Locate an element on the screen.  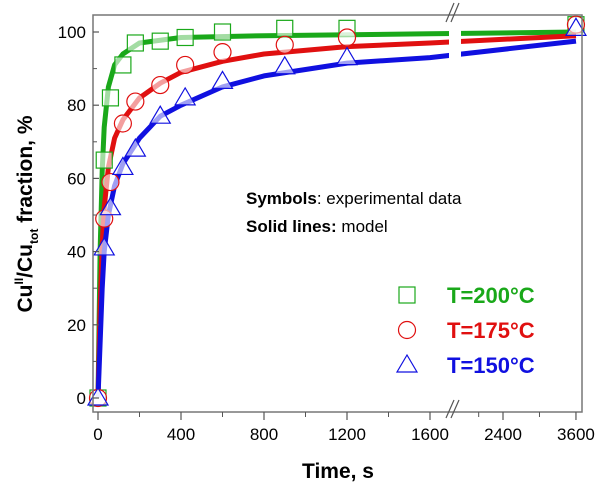
x-tick-label: 3600 is located at coordinates (576, 434).